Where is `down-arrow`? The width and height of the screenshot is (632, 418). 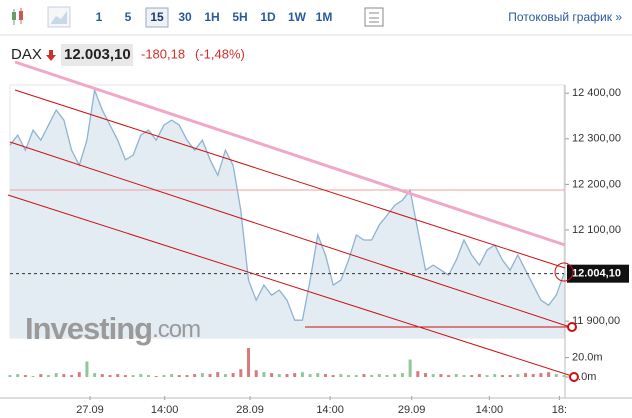
down-arrow is located at coordinates (51, 55).